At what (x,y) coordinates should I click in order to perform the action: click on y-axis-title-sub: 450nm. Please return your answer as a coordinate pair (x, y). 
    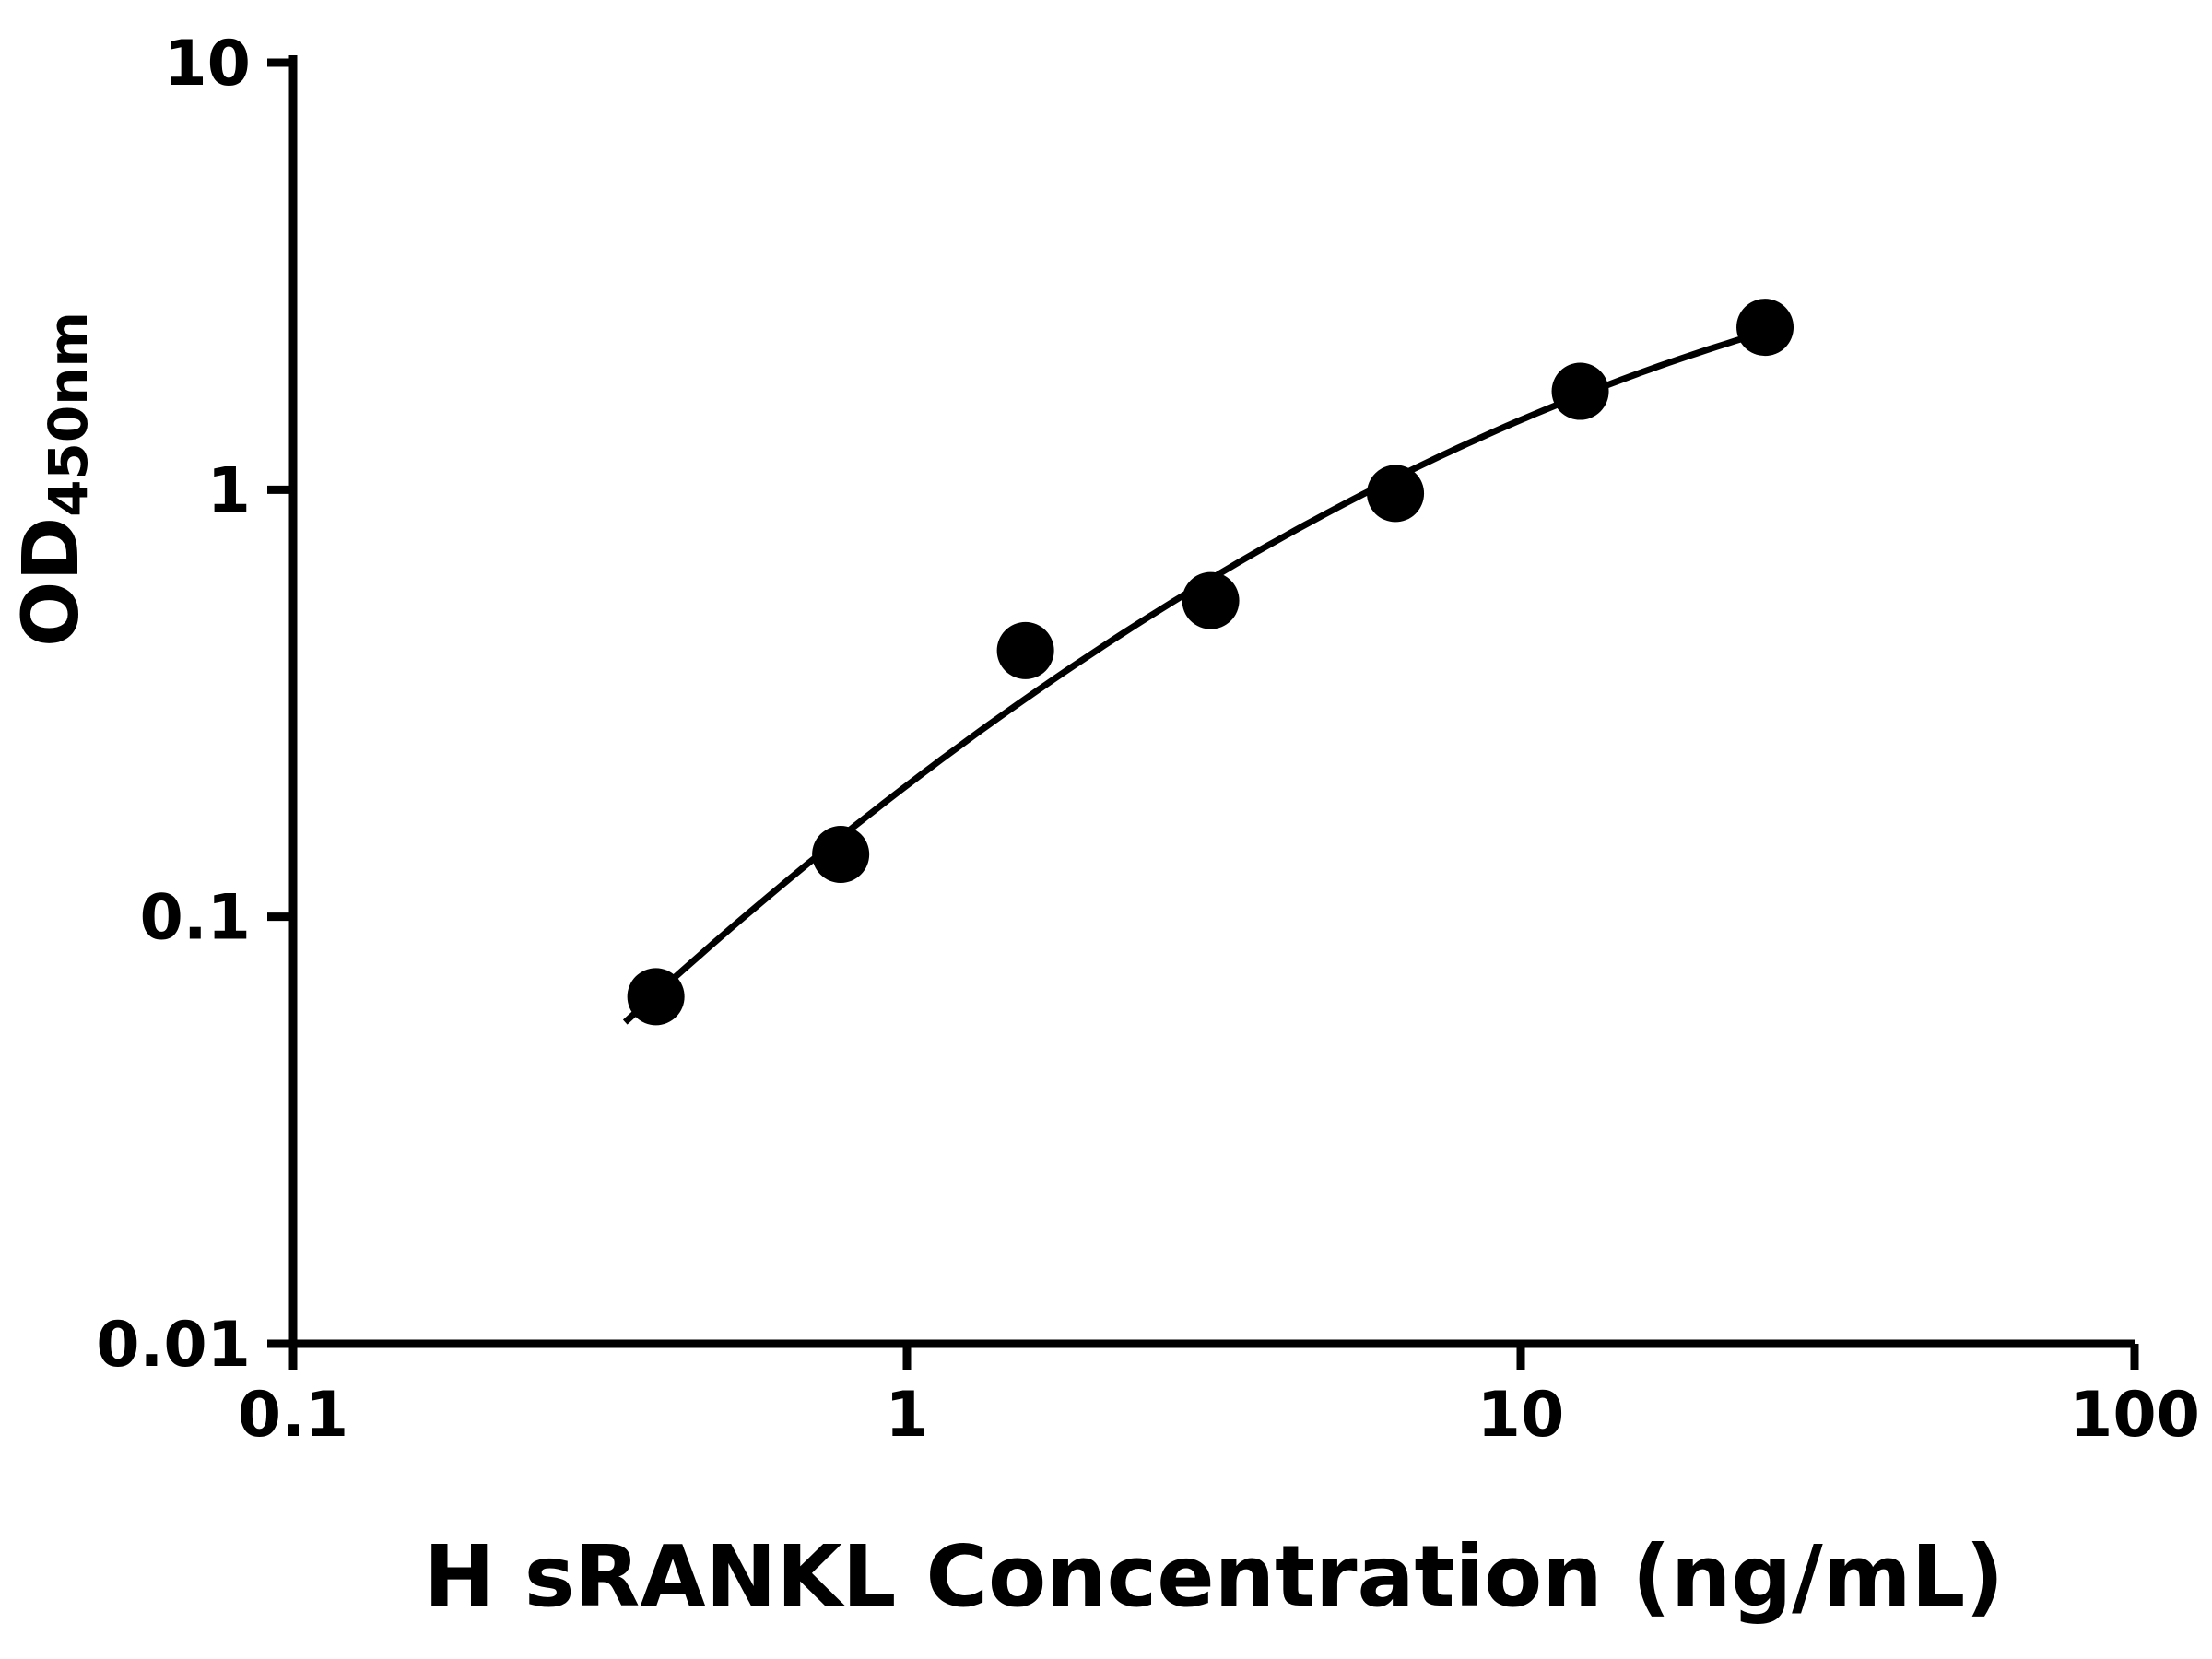
    Looking at the image, I should click on (68, 414).